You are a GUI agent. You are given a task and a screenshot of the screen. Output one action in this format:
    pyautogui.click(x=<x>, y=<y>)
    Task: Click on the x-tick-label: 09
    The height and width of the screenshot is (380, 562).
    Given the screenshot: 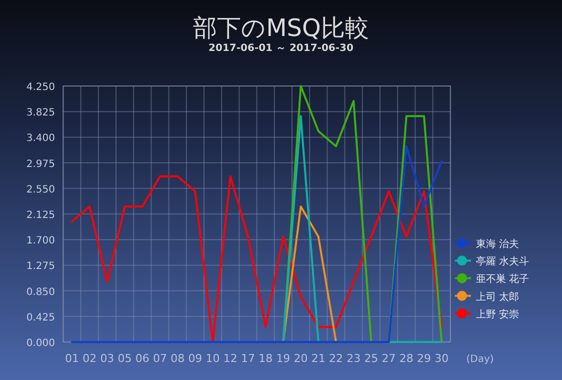 What is the action you would take?
    pyautogui.click(x=195, y=358)
    